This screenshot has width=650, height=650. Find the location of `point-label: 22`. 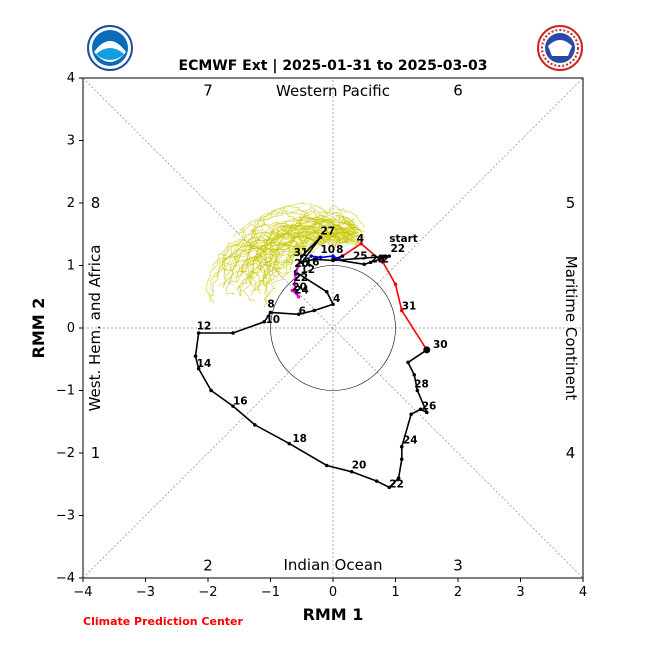

point-label: 22 is located at coordinates (301, 278).